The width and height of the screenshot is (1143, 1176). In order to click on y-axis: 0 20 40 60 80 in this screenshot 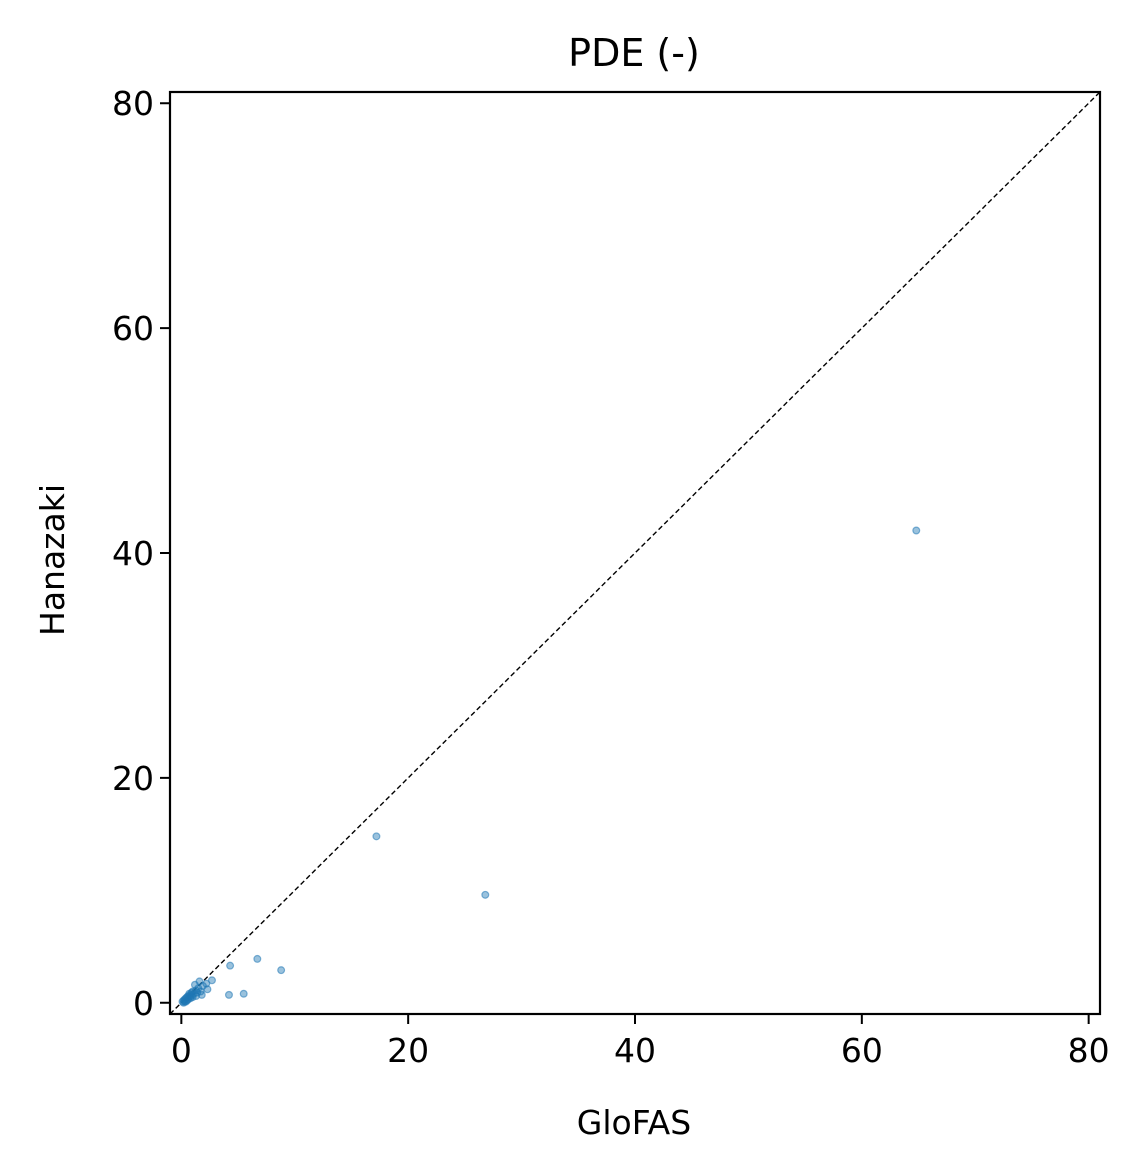, I will do `click(141, 553)`.